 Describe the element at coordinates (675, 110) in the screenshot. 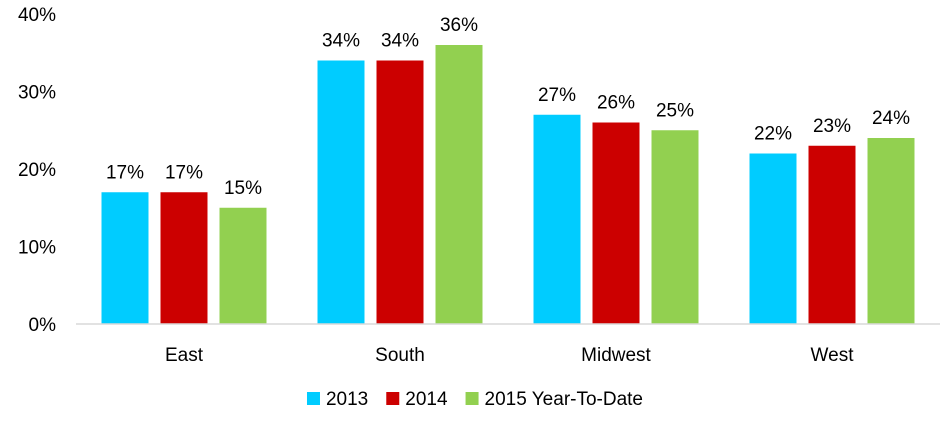

I see `data-label: 25%` at that location.